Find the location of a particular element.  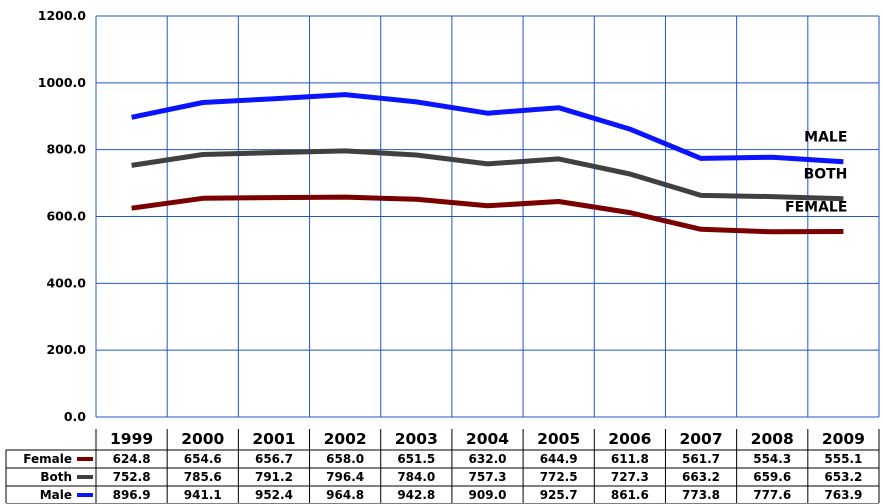

table-cell: 752.8 is located at coordinates (132, 477).